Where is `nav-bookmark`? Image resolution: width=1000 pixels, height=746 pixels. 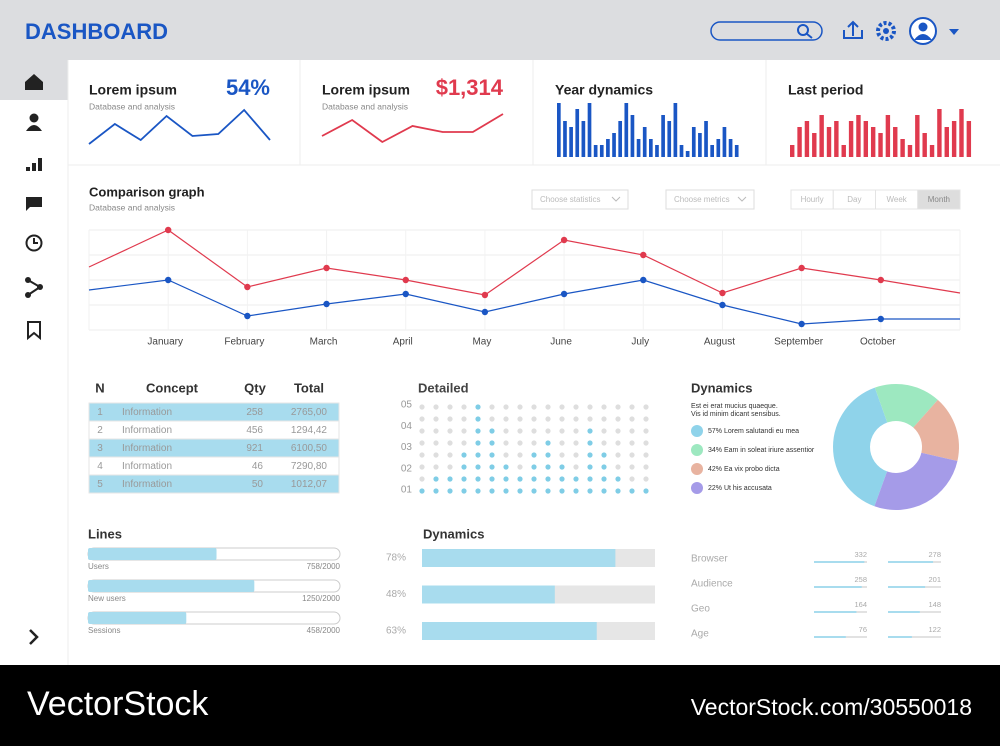 nav-bookmark is located at coordinates (34, 331).